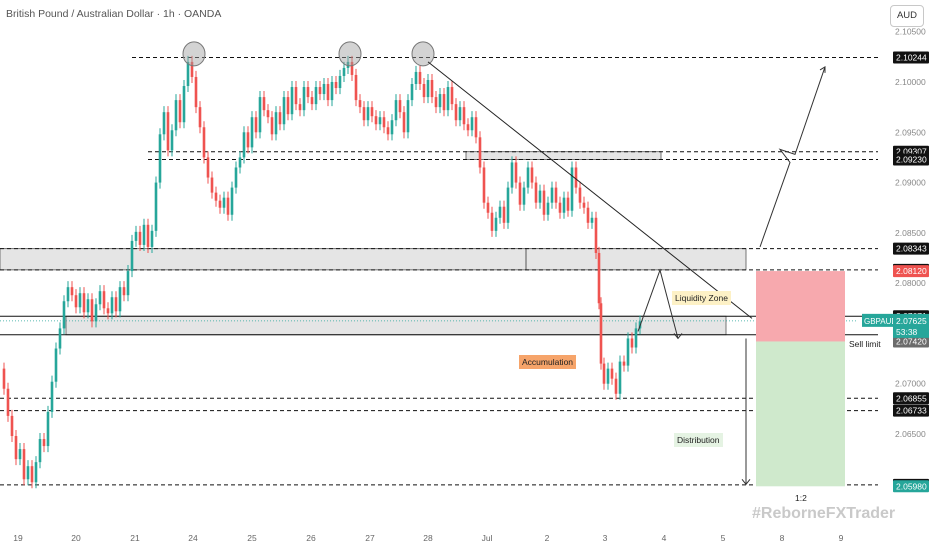 The width and height of the screenshot is (932, 550). Describe the element at coordinates (76, 538) in the screenshot. I see `x-tick-label: 20` at that location.